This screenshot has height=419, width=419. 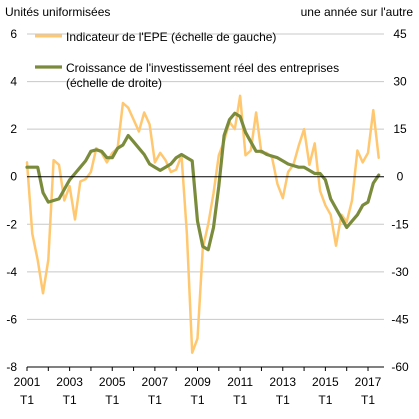 I want to click on right-axis-label: une année sur l'autre, so click(x=357, y=12).